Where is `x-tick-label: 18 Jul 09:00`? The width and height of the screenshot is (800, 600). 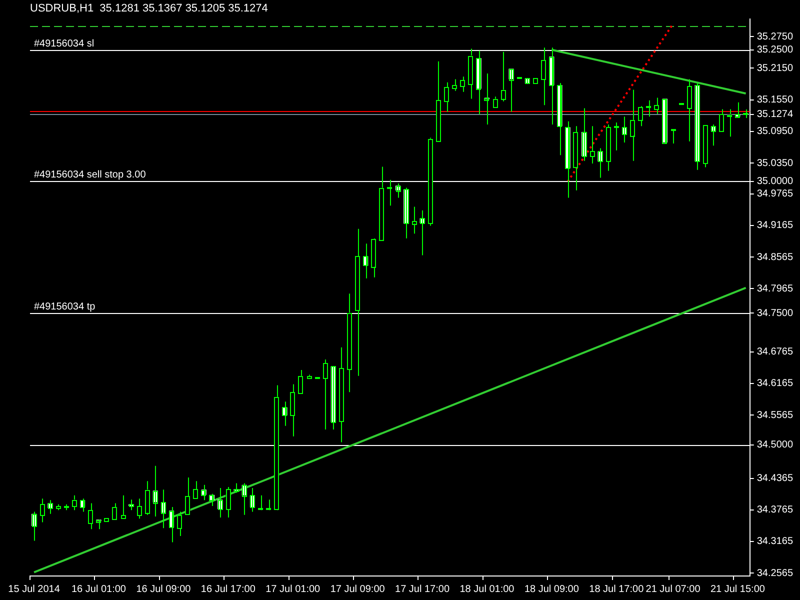
x-tick-label: 18 Jul 09:00 is located at coordinates (552, 589).